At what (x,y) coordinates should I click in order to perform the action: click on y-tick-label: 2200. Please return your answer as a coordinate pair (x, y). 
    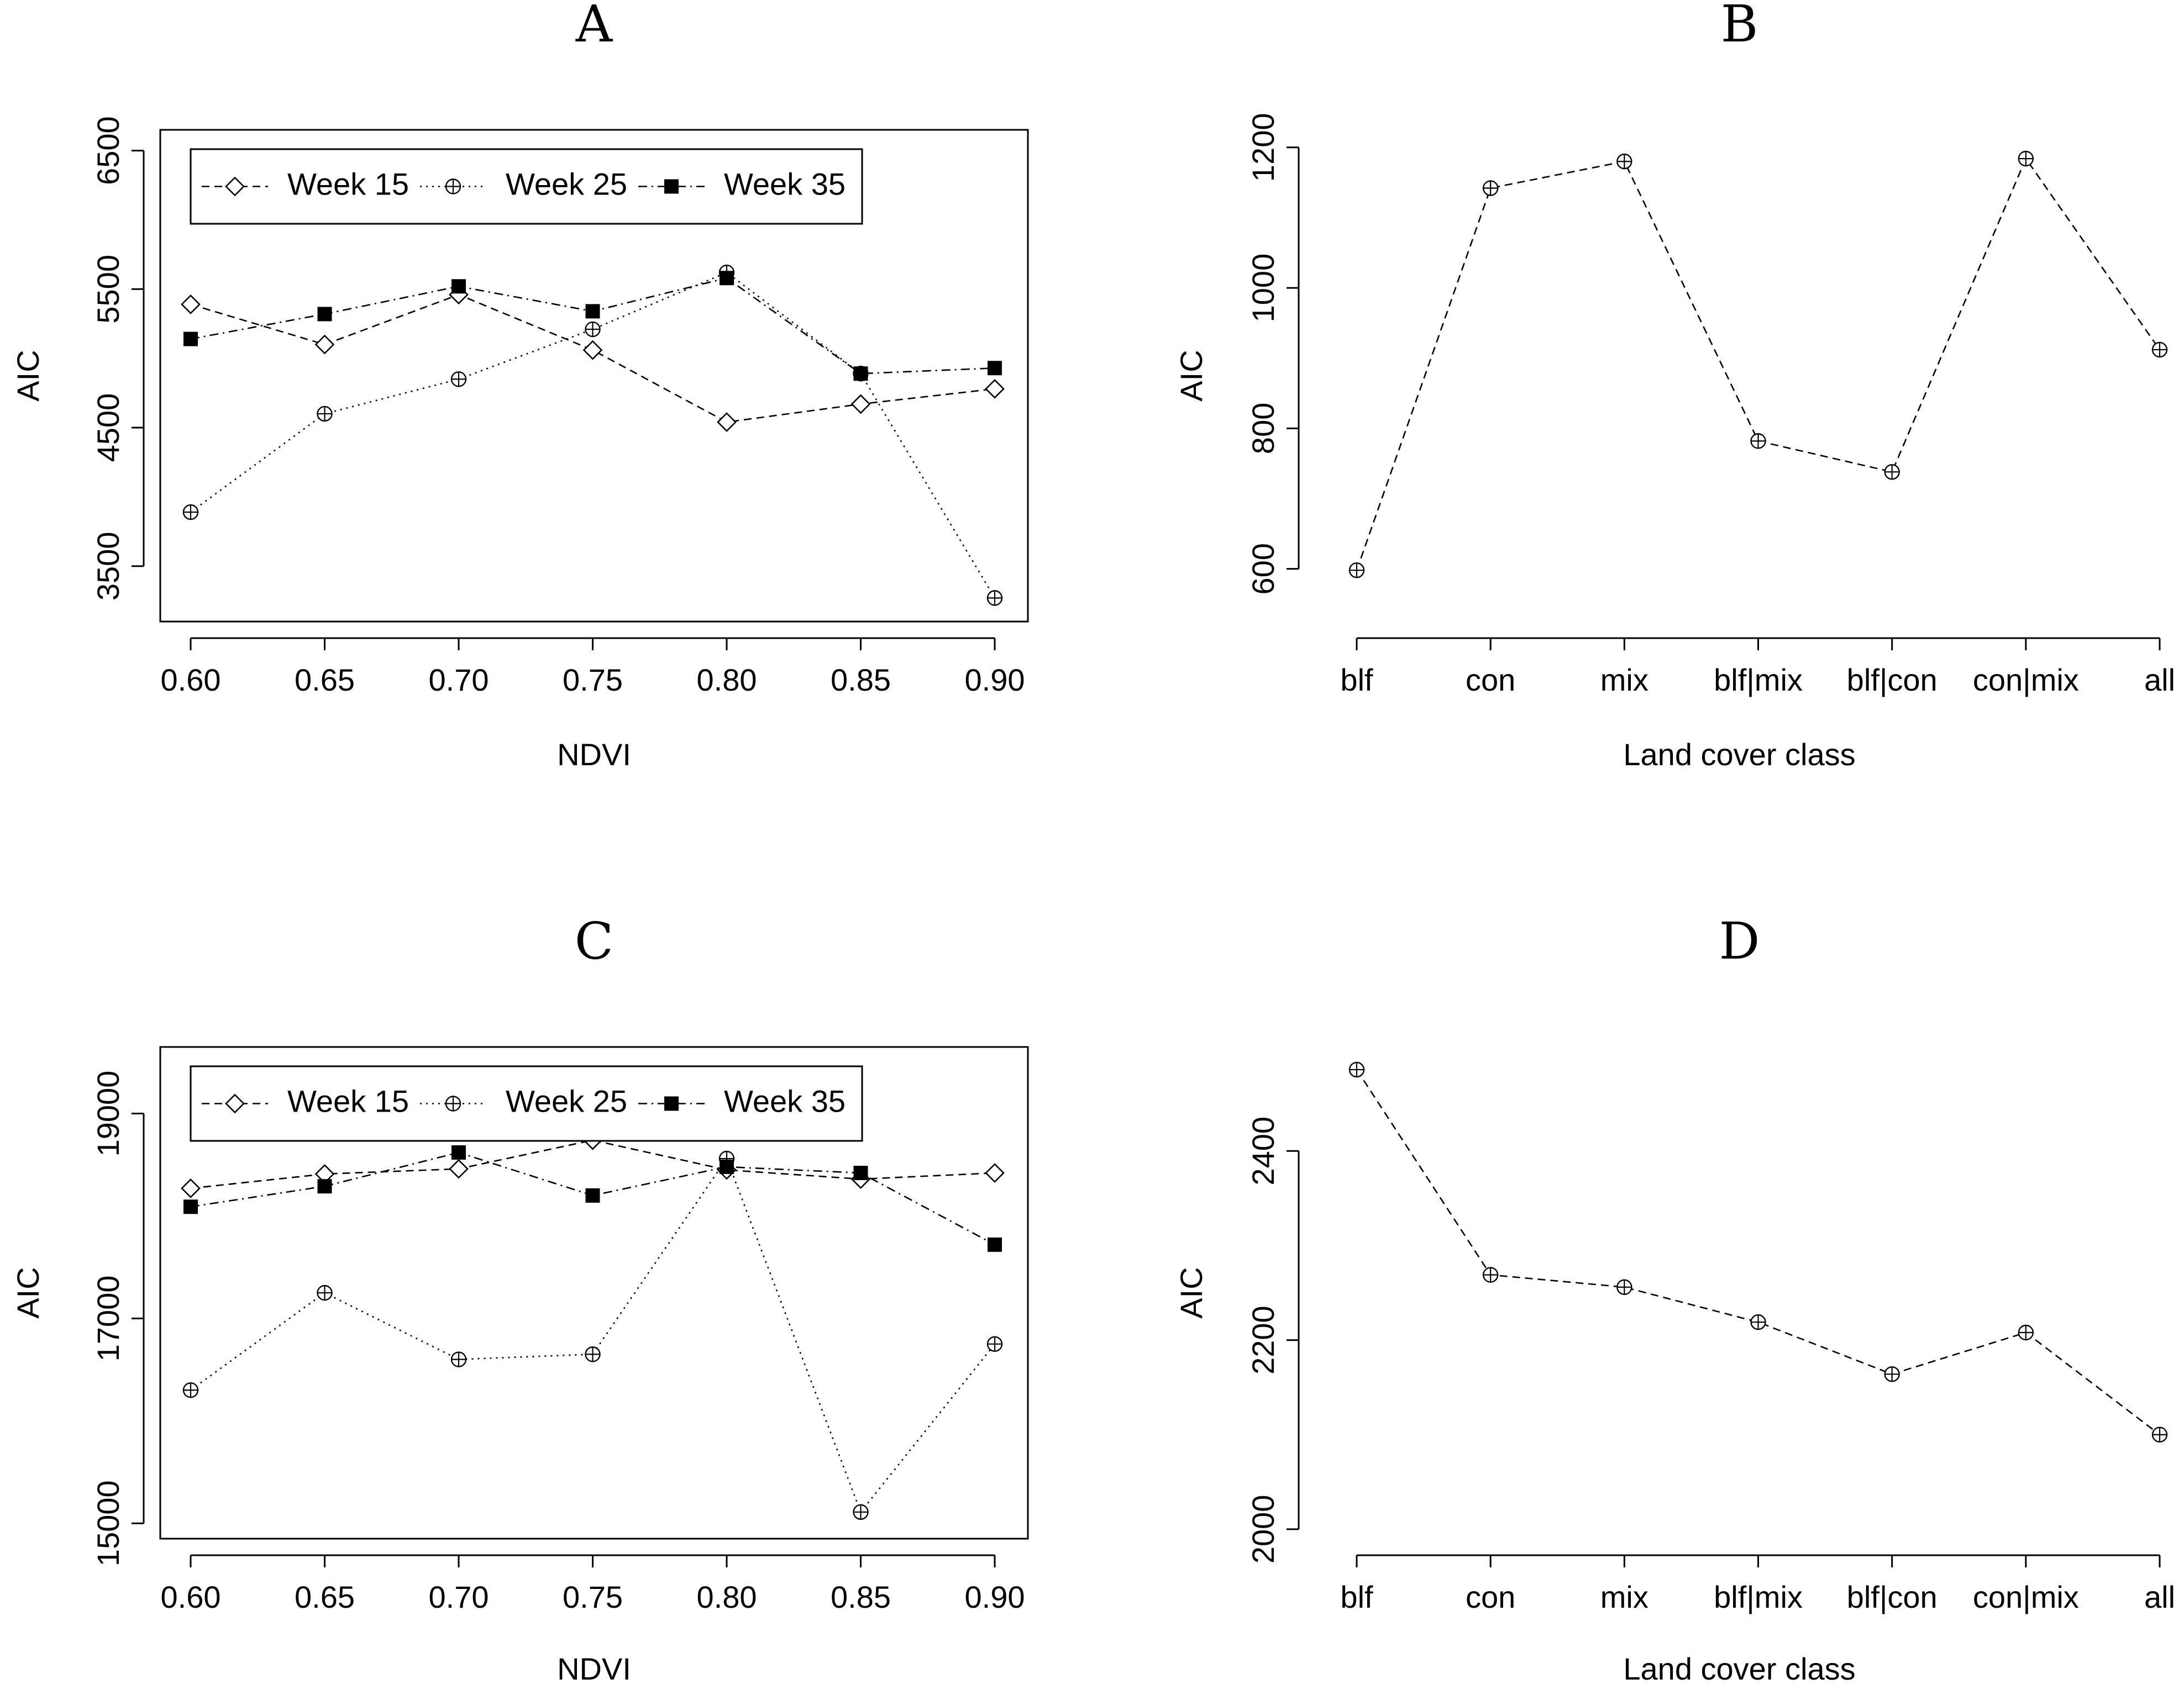
    Looking at the image, I should click on (1263, 1341).